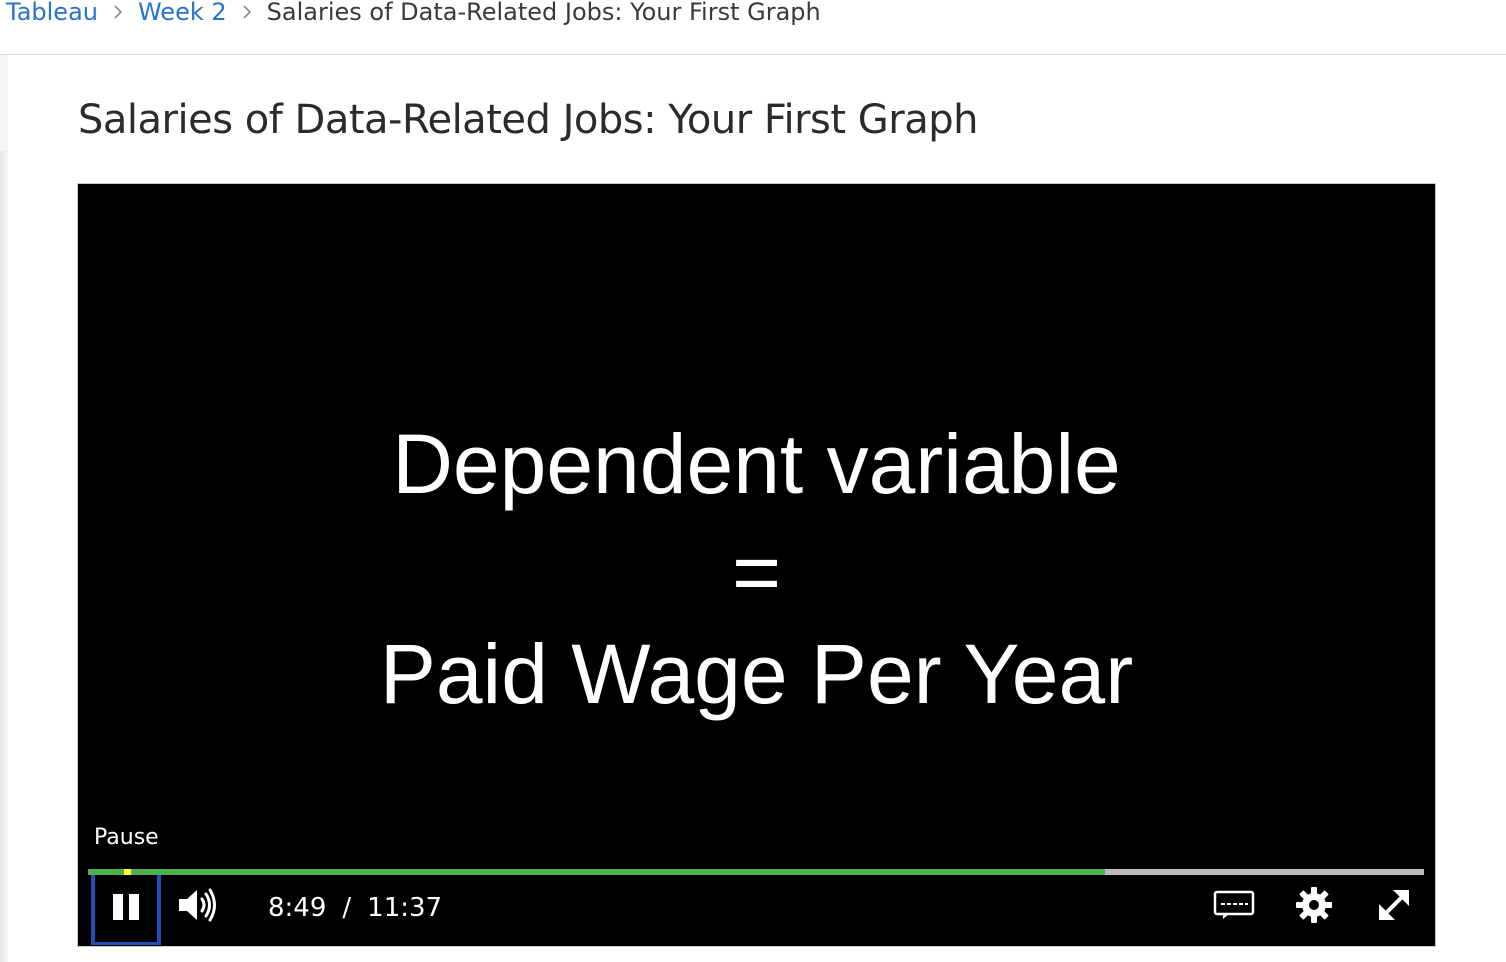 The width and height of the screenshot is (1506, 962). I want to click on settings-button, so click(1314, 907).